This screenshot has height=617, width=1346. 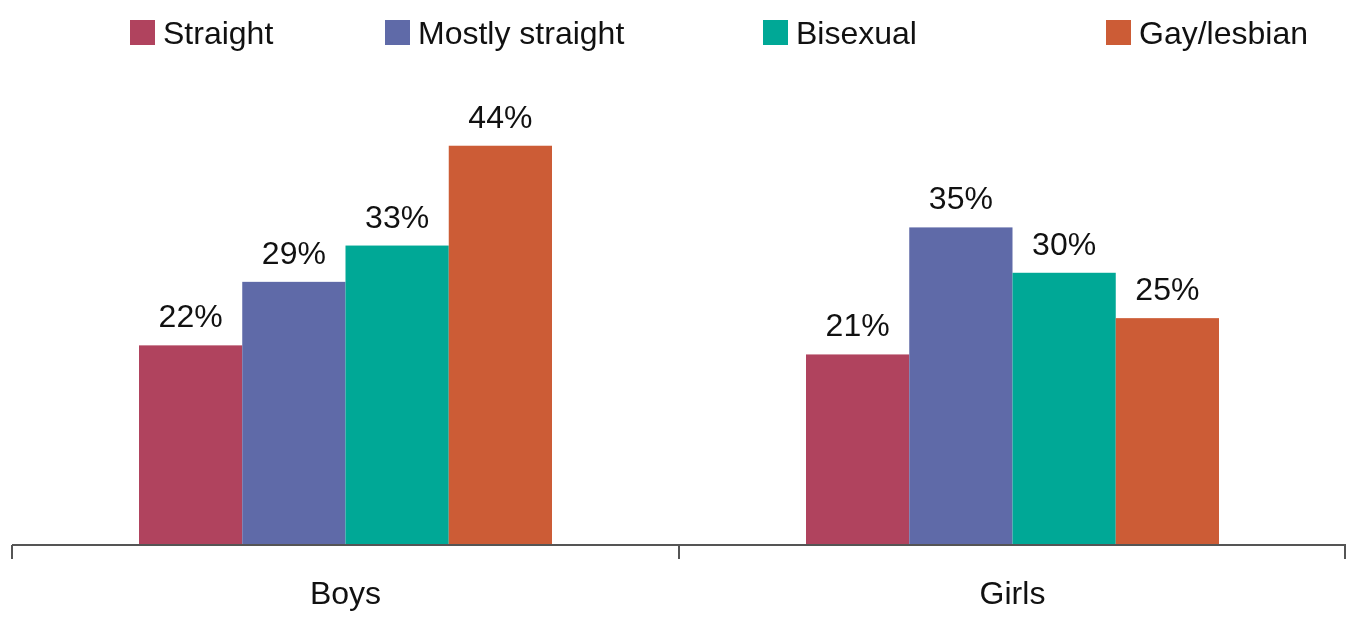 I want to click on x-tick-label: Girls, so click(x=1012, y=593).